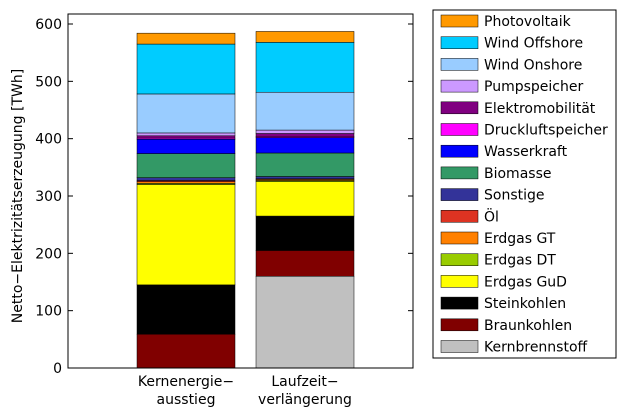 The width and height of the screenshot is (620, 410). I want to click on x-tick-label: Kernenergie− ausstieg, so click(186, 391).